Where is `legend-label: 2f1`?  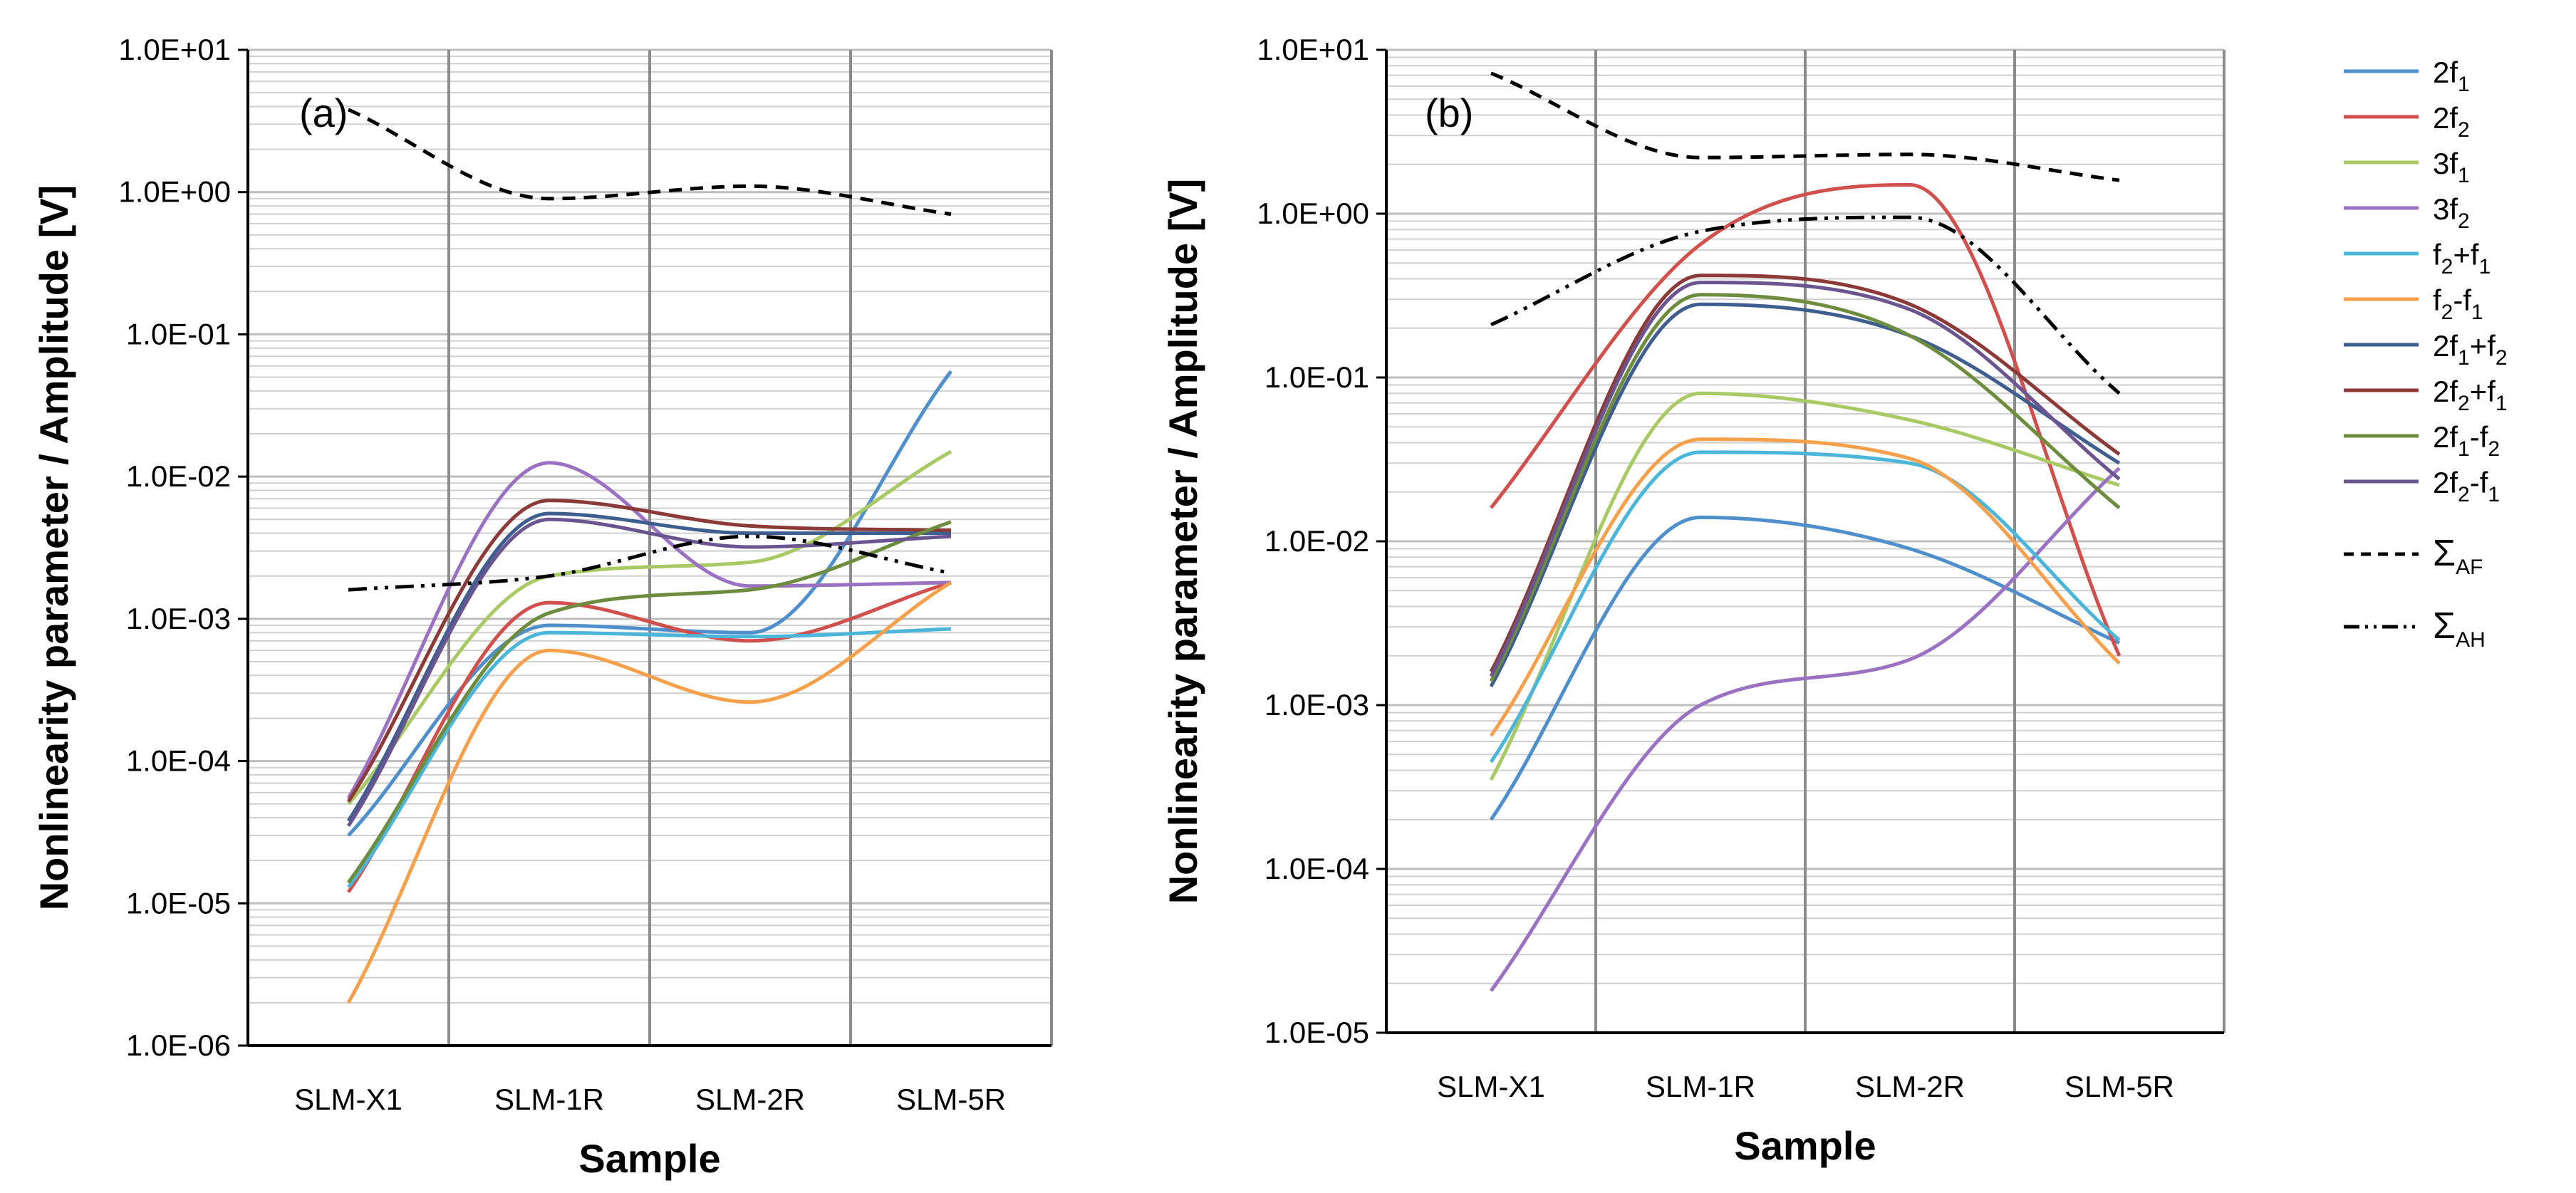
legend-label: 2f1 is located at coordinates (2451, 76).